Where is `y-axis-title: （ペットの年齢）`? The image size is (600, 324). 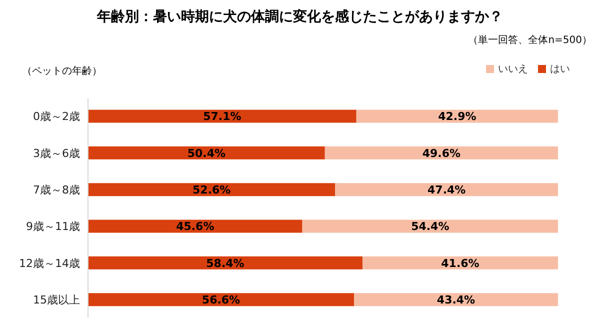
y-axis-title: （ペットの年齢） is located at coordinates (62, 71).